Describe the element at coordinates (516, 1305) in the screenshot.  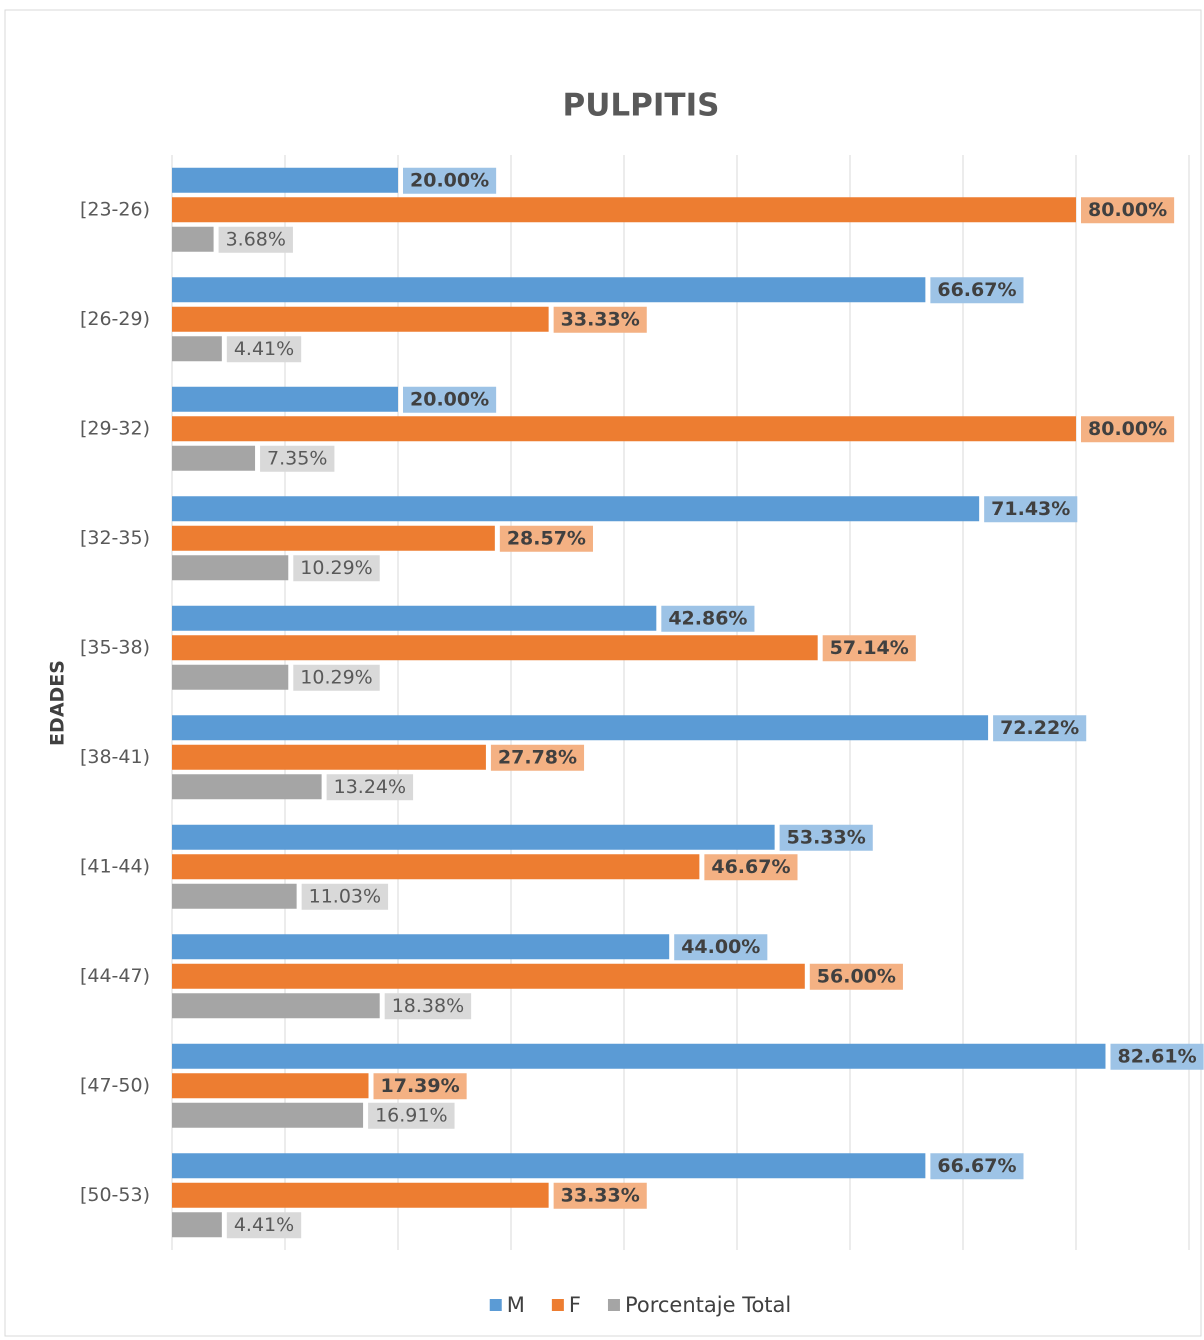
I see `legend-label: M` at that location.